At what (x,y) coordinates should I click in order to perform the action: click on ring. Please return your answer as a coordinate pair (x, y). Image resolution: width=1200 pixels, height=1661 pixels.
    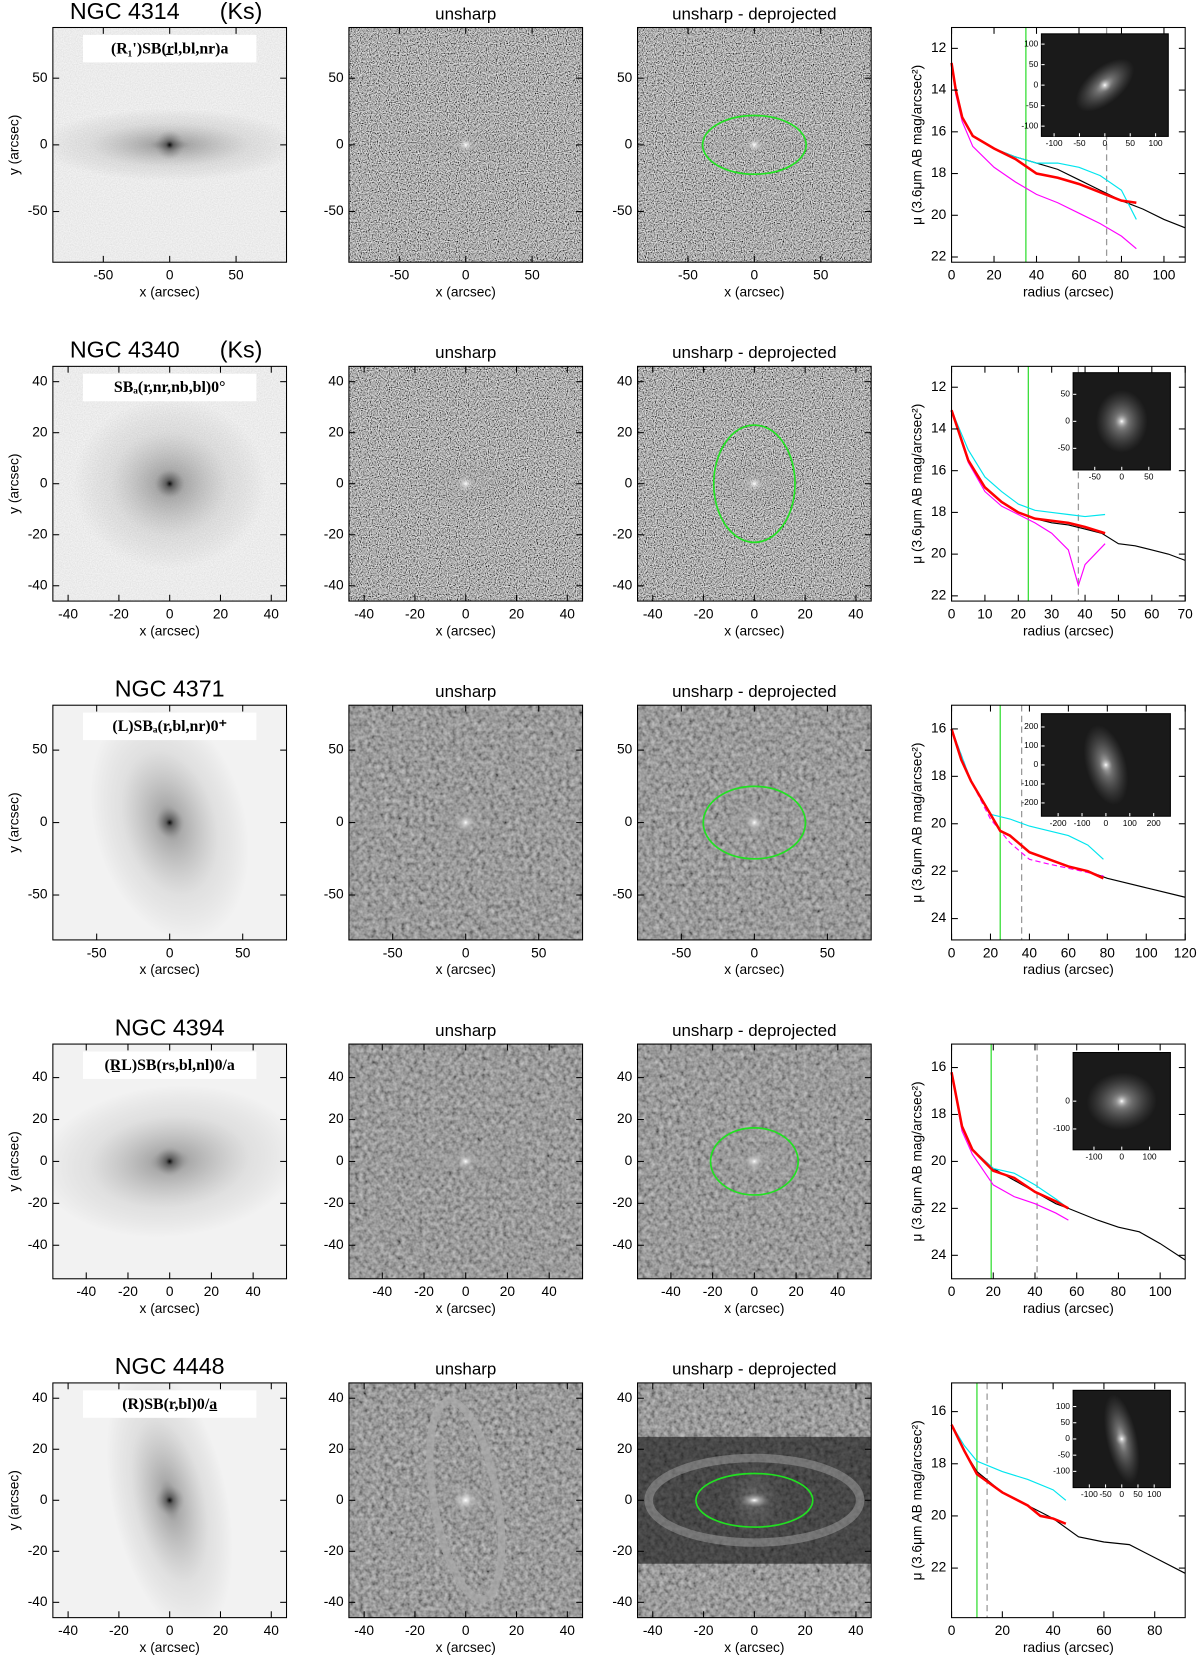
    Looking at the image, I should click on (466, 1500).